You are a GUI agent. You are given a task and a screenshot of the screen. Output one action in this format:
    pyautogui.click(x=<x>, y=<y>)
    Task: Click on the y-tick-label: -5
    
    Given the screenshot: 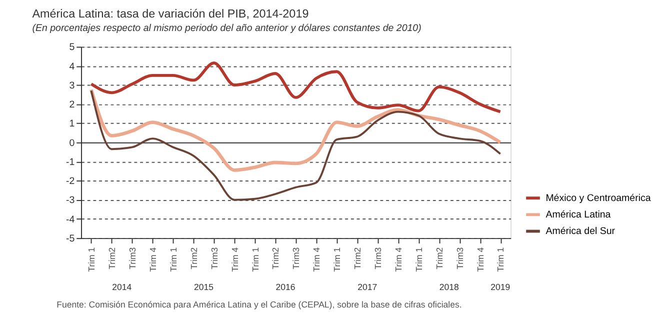 What is the action you would take?
    pyautogui.click(x=71, y=238)
    